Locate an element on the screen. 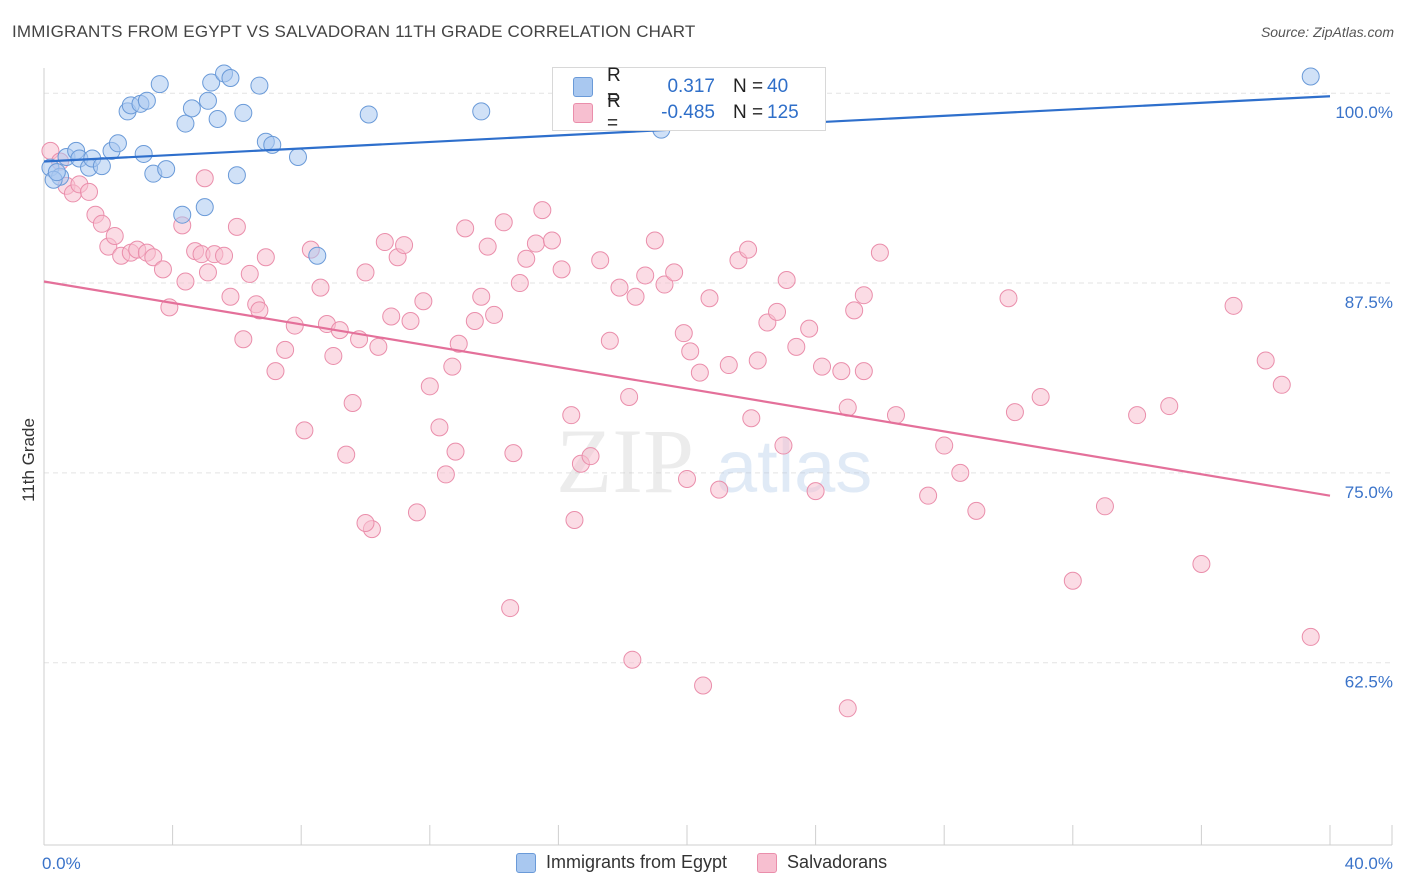  x-tick-label-min: 0.0% is located at coordinates (61, 863).